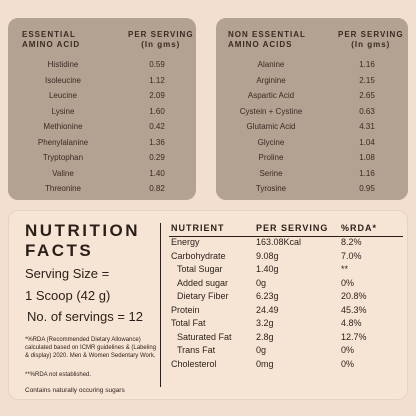  Describe the element at coordinates (51, 44) in the screenshot. I see `essential-header-line2: AMINO ACID` at that location.